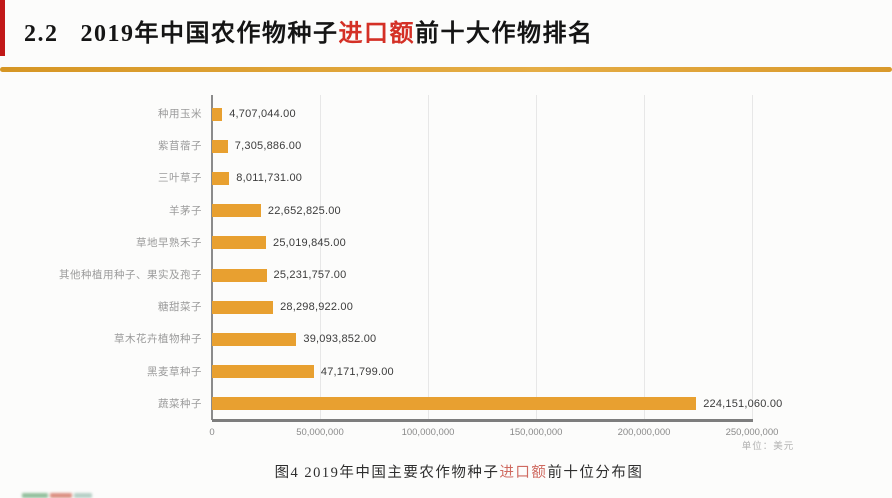 Image resolution: width=892 pixels, height=498 pixels. I want to click on category-label: 其他种植用种子、果实及孢子, so click(130, 275).